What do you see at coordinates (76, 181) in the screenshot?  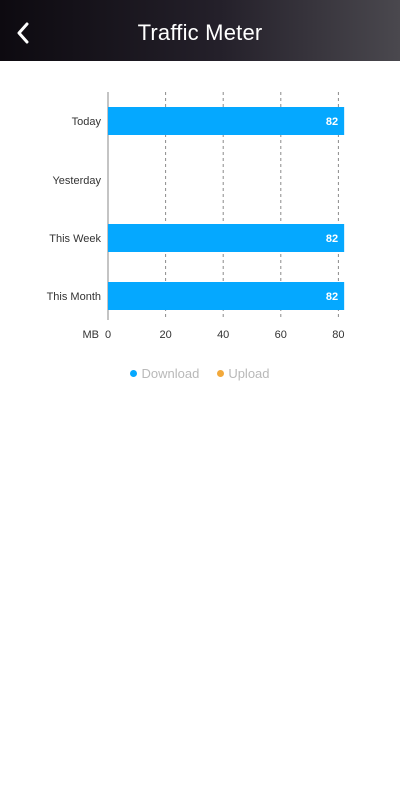 I see `category-label: Yesterday` at bounding box center [76, 181].